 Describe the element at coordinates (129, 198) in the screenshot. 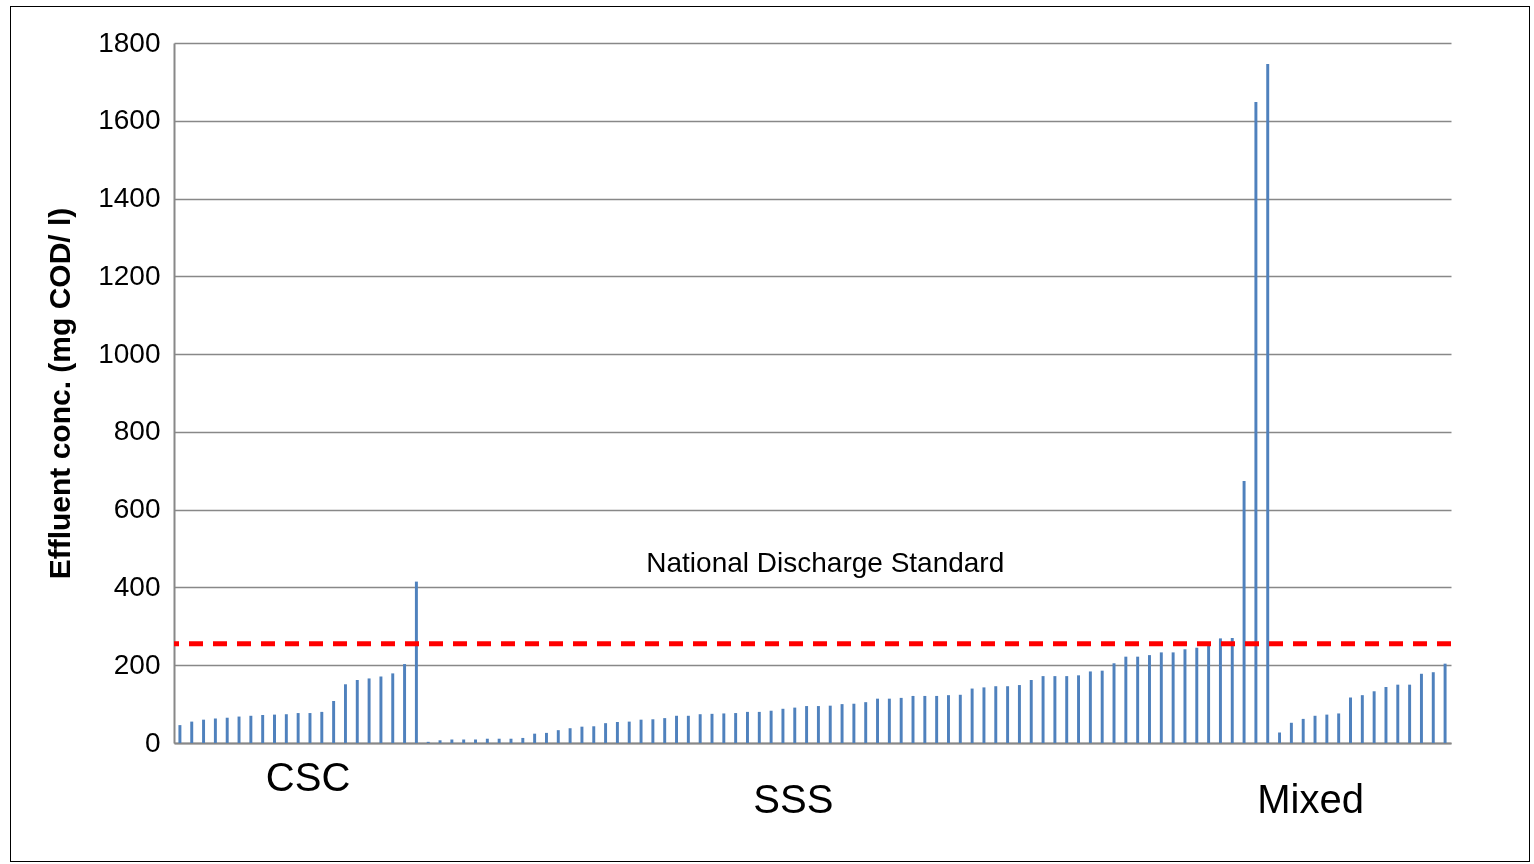

I see `y-tick-label: 1400` at that location.